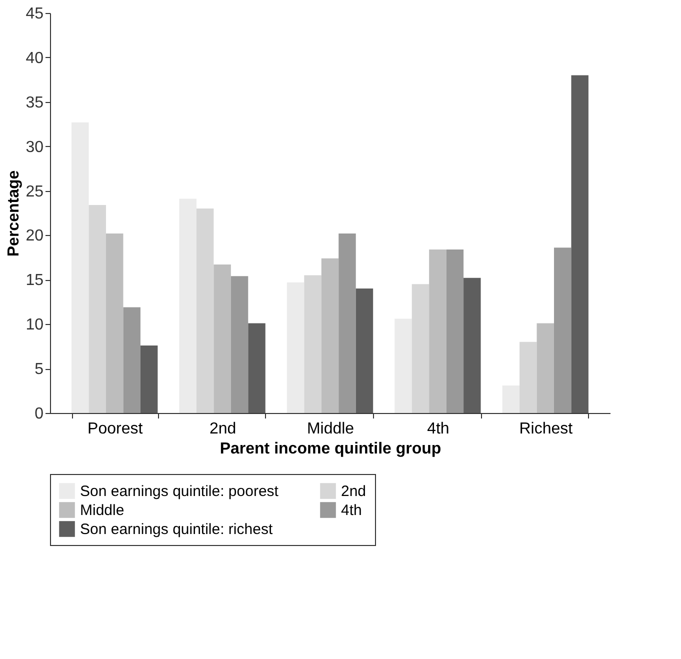 This screenshot has width=681, height=659. I want to click on y-tick-label: 20, so click(35, 236).